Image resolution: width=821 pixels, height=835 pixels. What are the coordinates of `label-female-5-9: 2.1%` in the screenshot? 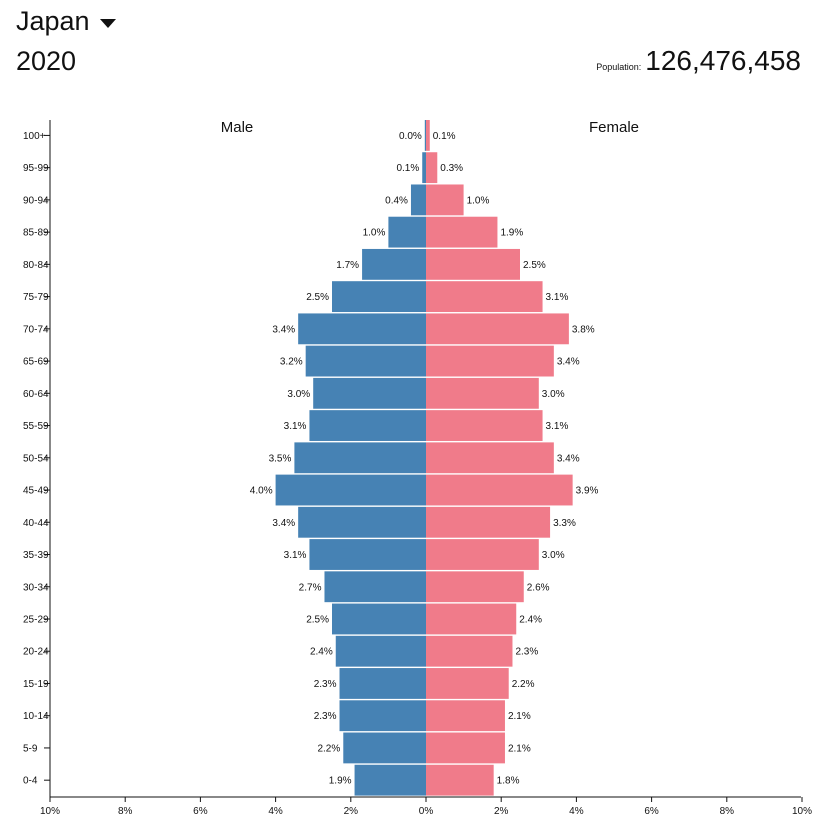 It's located at (519, 748).